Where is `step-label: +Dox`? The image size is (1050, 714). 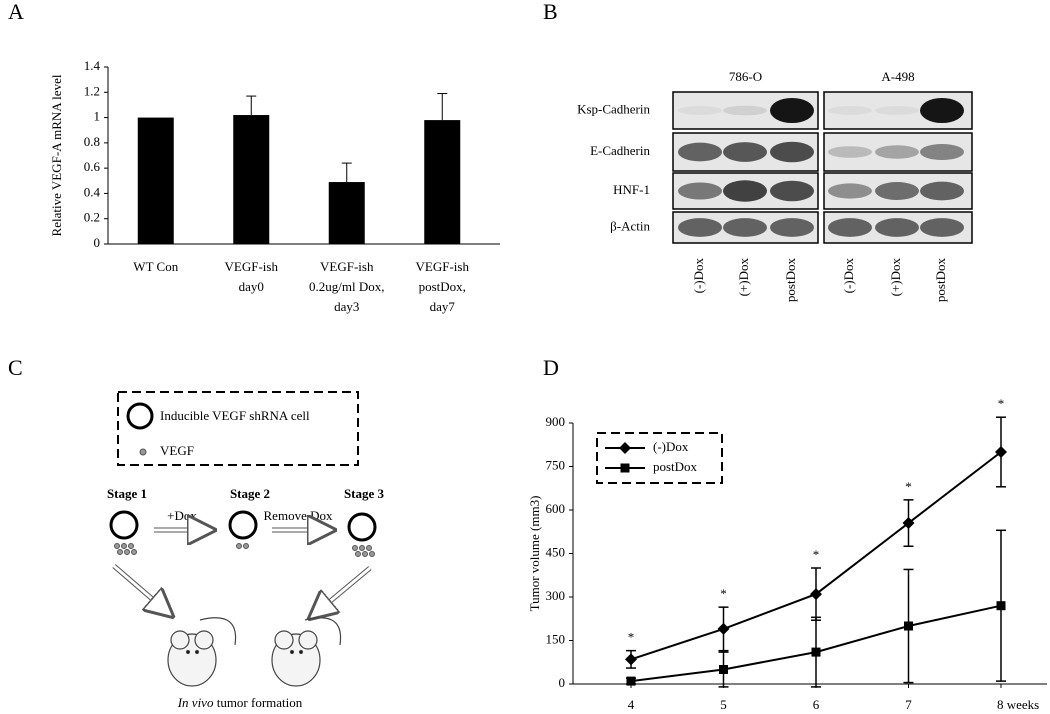
step-label: +Dox is located at coordinates (182, 515).